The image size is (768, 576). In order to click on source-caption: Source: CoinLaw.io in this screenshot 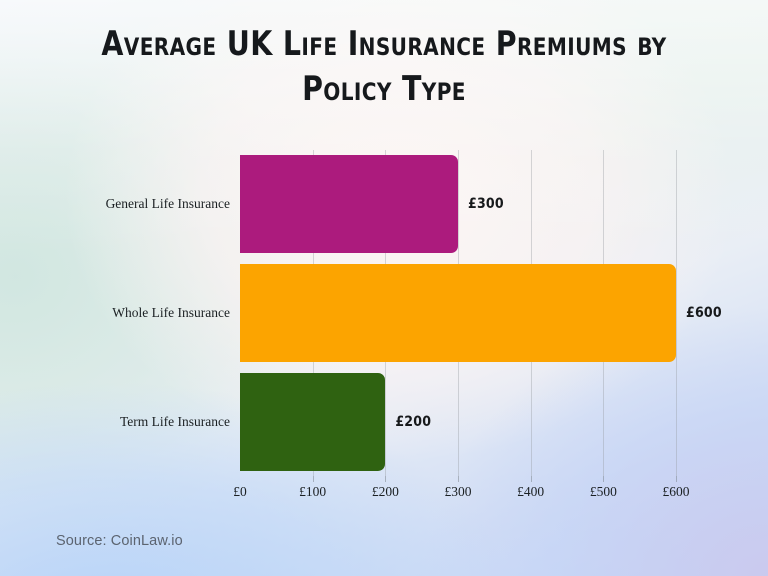, I will do `click(119, 541)`.